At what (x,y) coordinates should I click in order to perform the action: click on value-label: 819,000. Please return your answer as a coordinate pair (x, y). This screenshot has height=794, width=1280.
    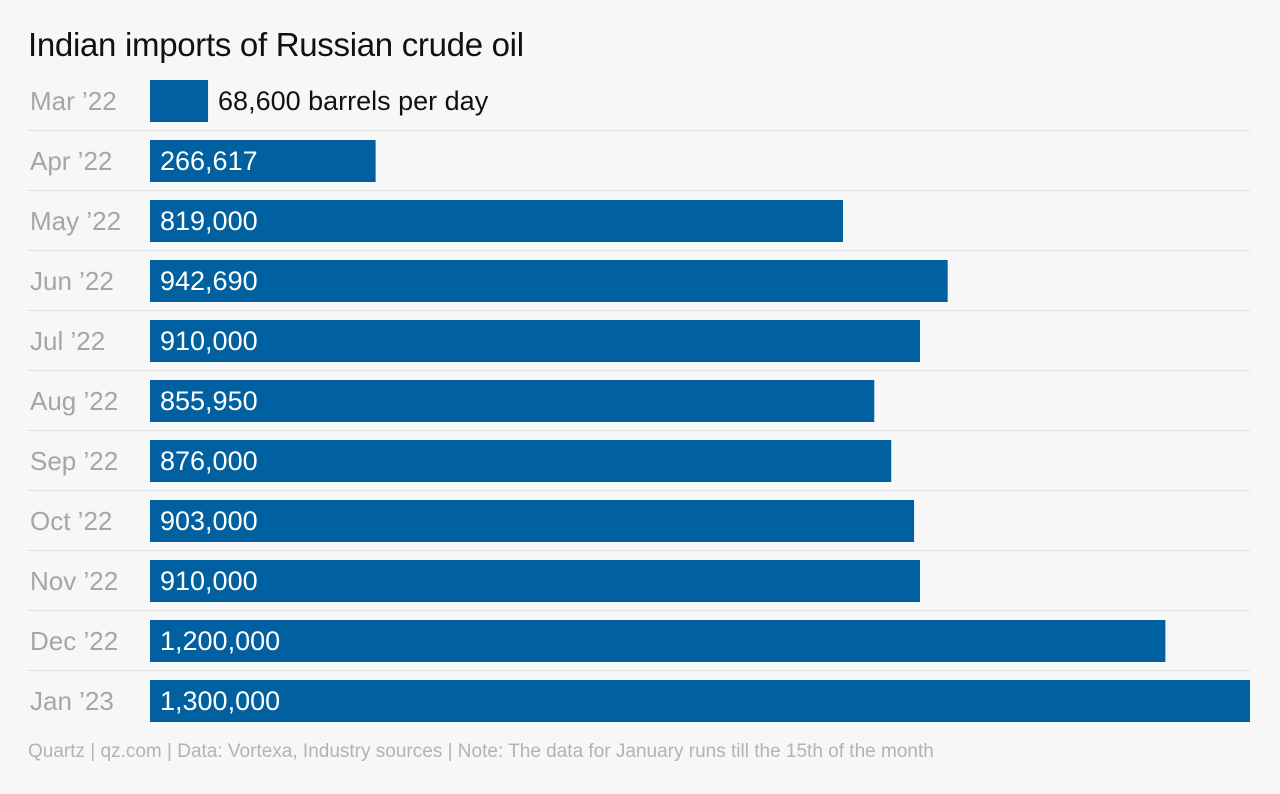
    Looking at the image, I should click on (209, 221).